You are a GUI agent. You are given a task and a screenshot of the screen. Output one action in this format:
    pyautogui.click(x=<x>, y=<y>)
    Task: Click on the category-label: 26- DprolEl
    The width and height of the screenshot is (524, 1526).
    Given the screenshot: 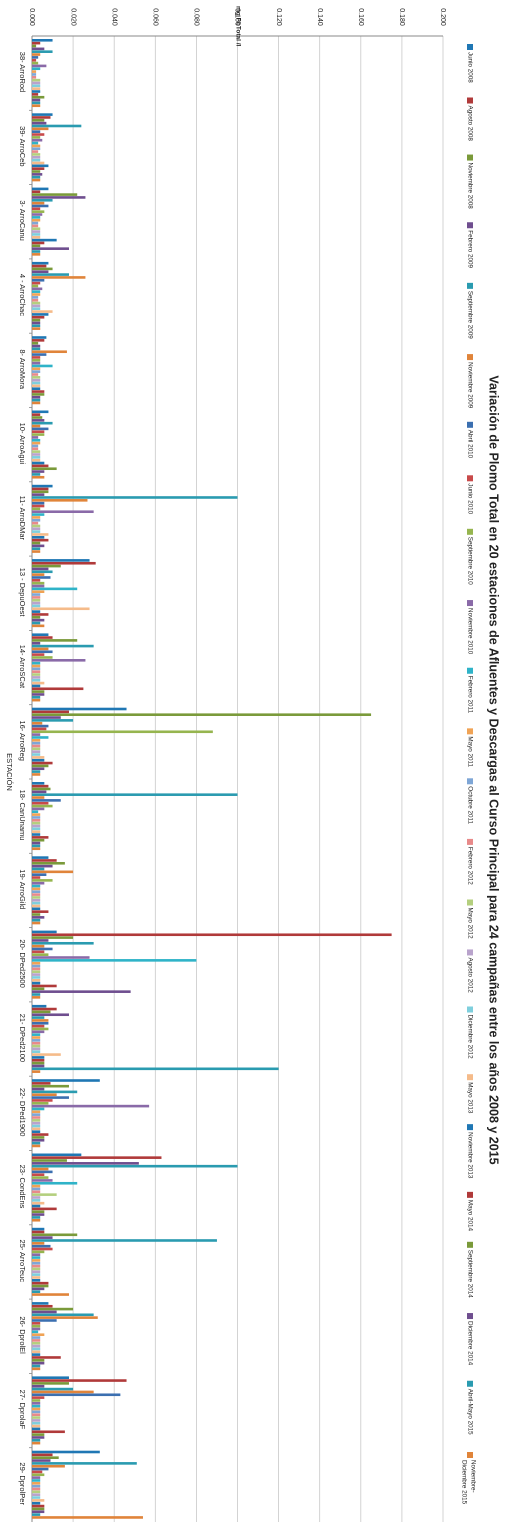 What is the action you would take?
    pyautogui.click(x=22, y=1335)
    